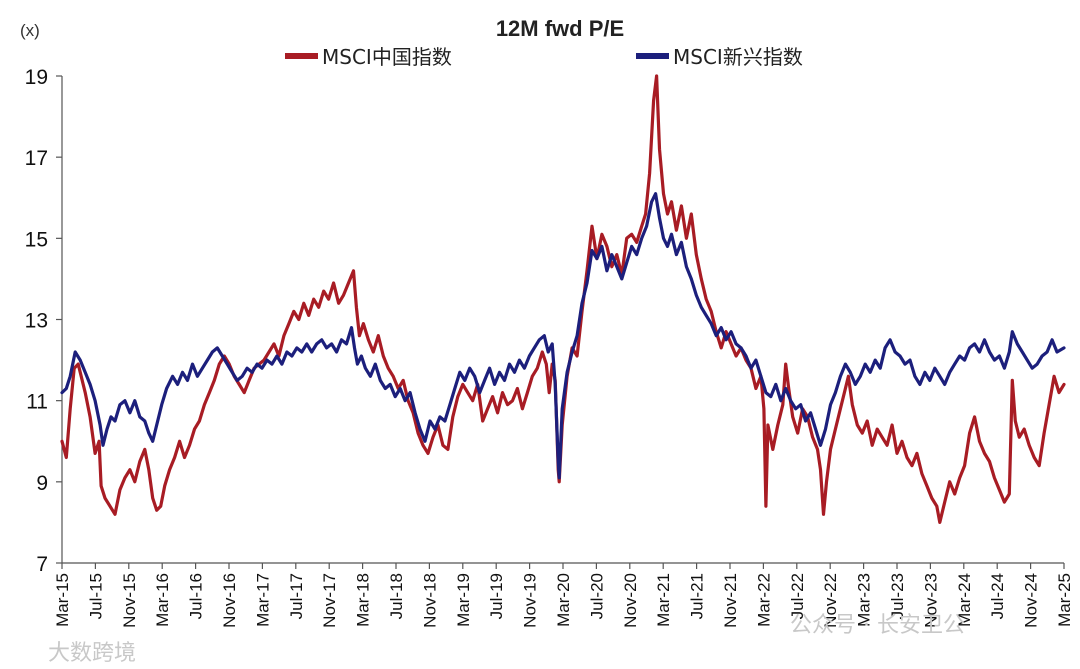 The height and width of the screenshot is (669, 1080). Describe the element at coordinates (92, 653) in the screenshot. I see `watermark-left: 大数跨境` at that location.